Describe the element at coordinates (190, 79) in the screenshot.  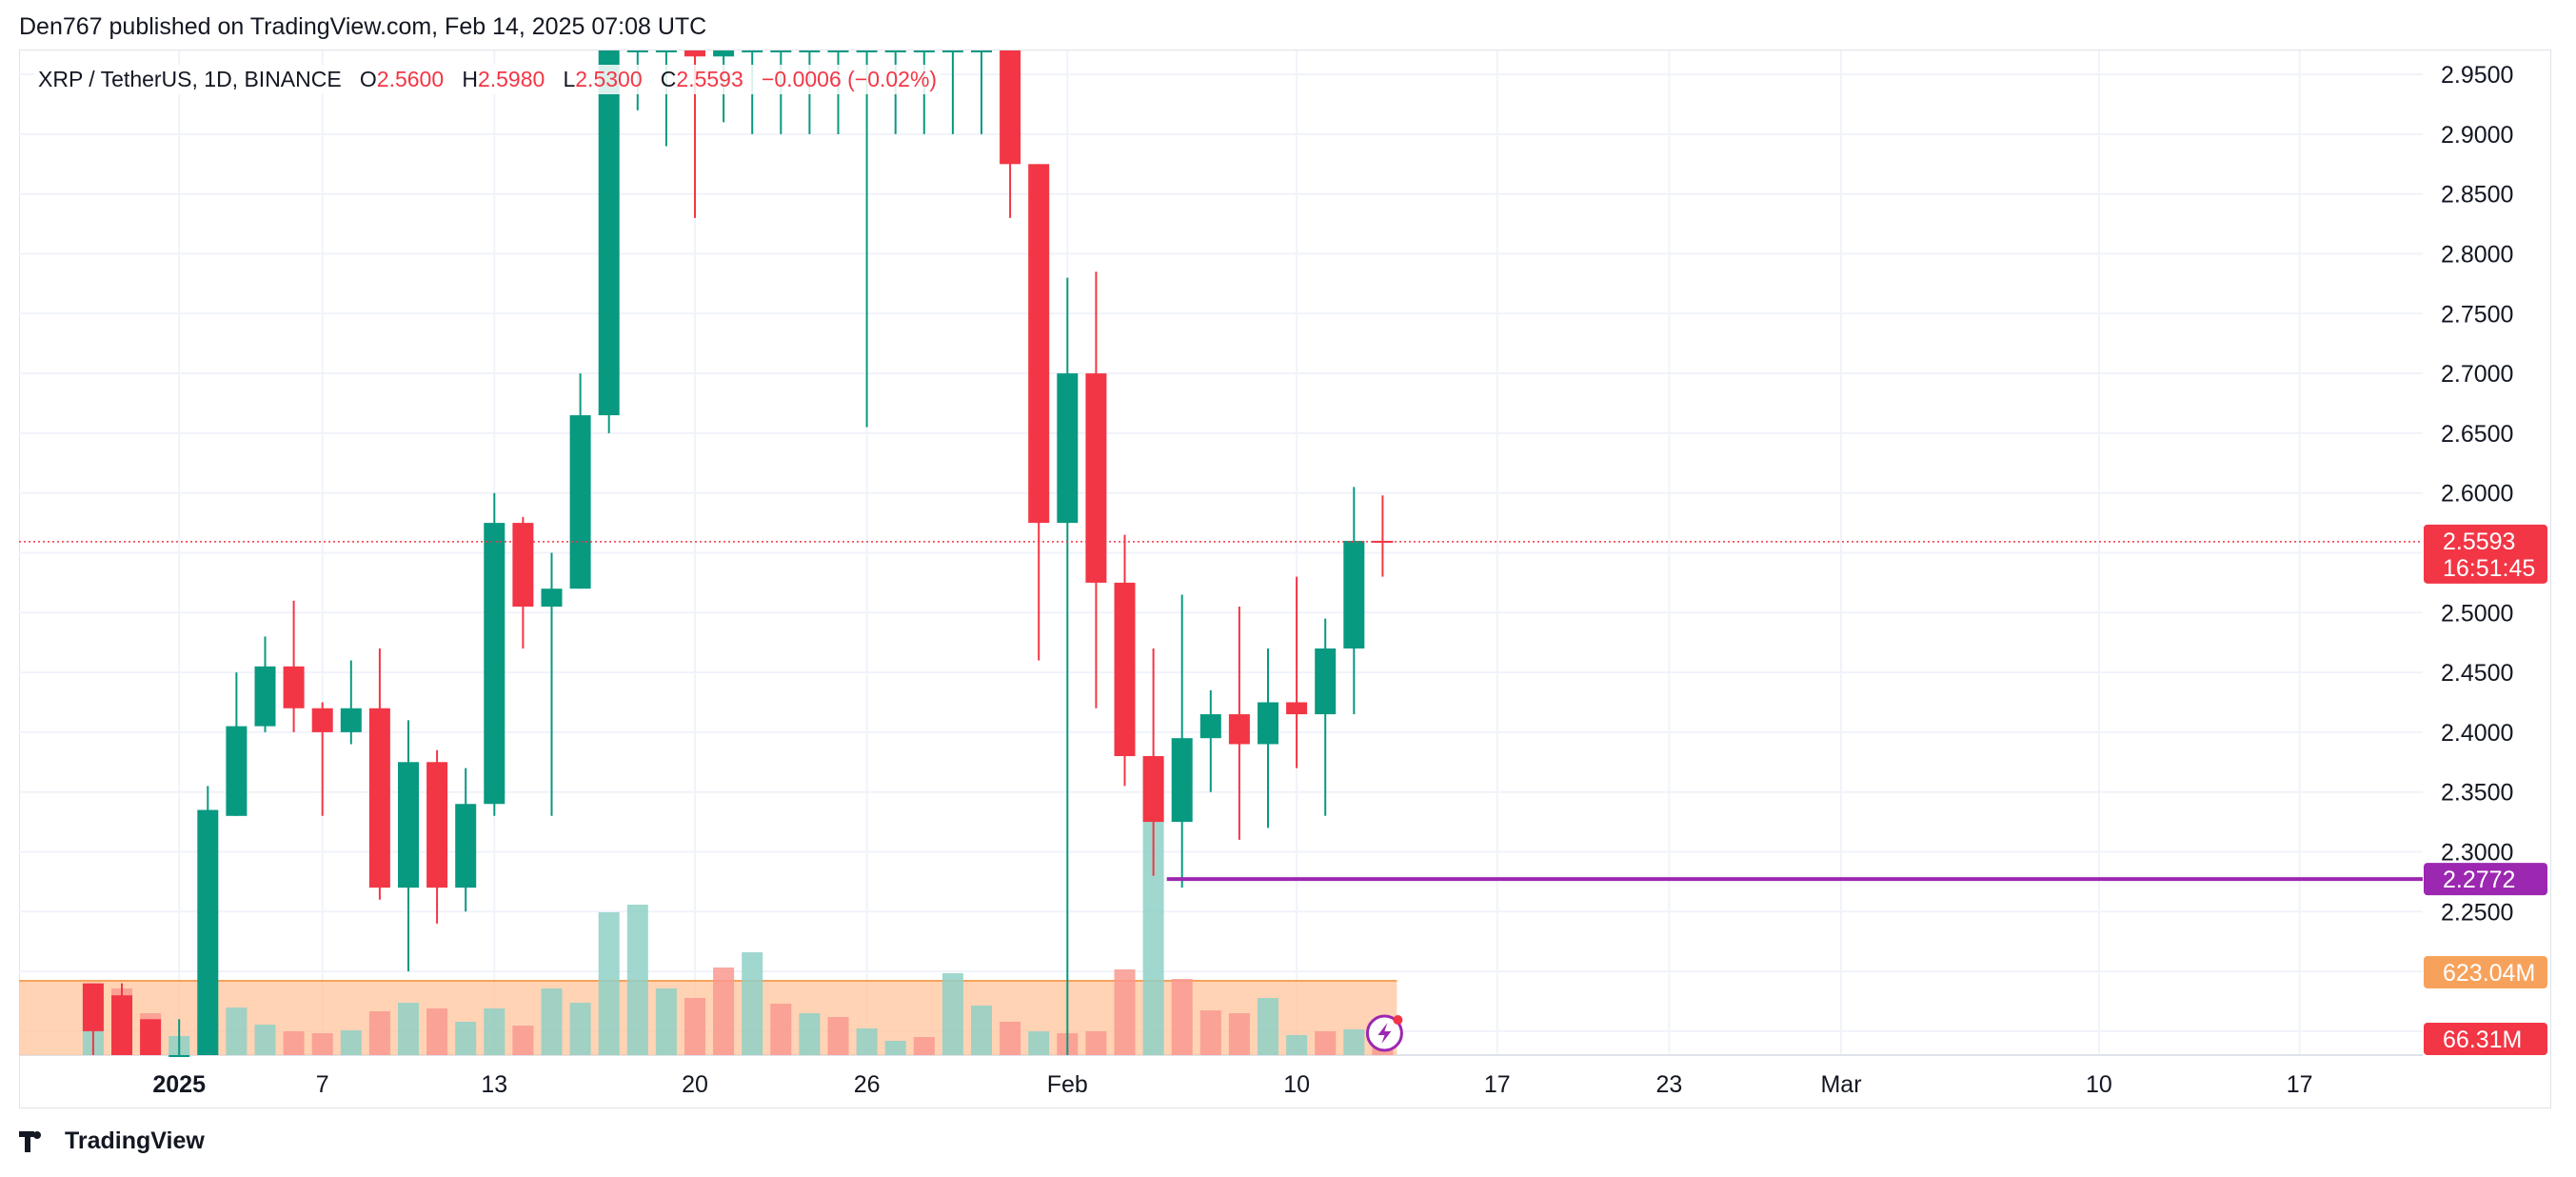
I see `legend-symbol: XRP / TetherUS, 1D, BINANCE` at that location.